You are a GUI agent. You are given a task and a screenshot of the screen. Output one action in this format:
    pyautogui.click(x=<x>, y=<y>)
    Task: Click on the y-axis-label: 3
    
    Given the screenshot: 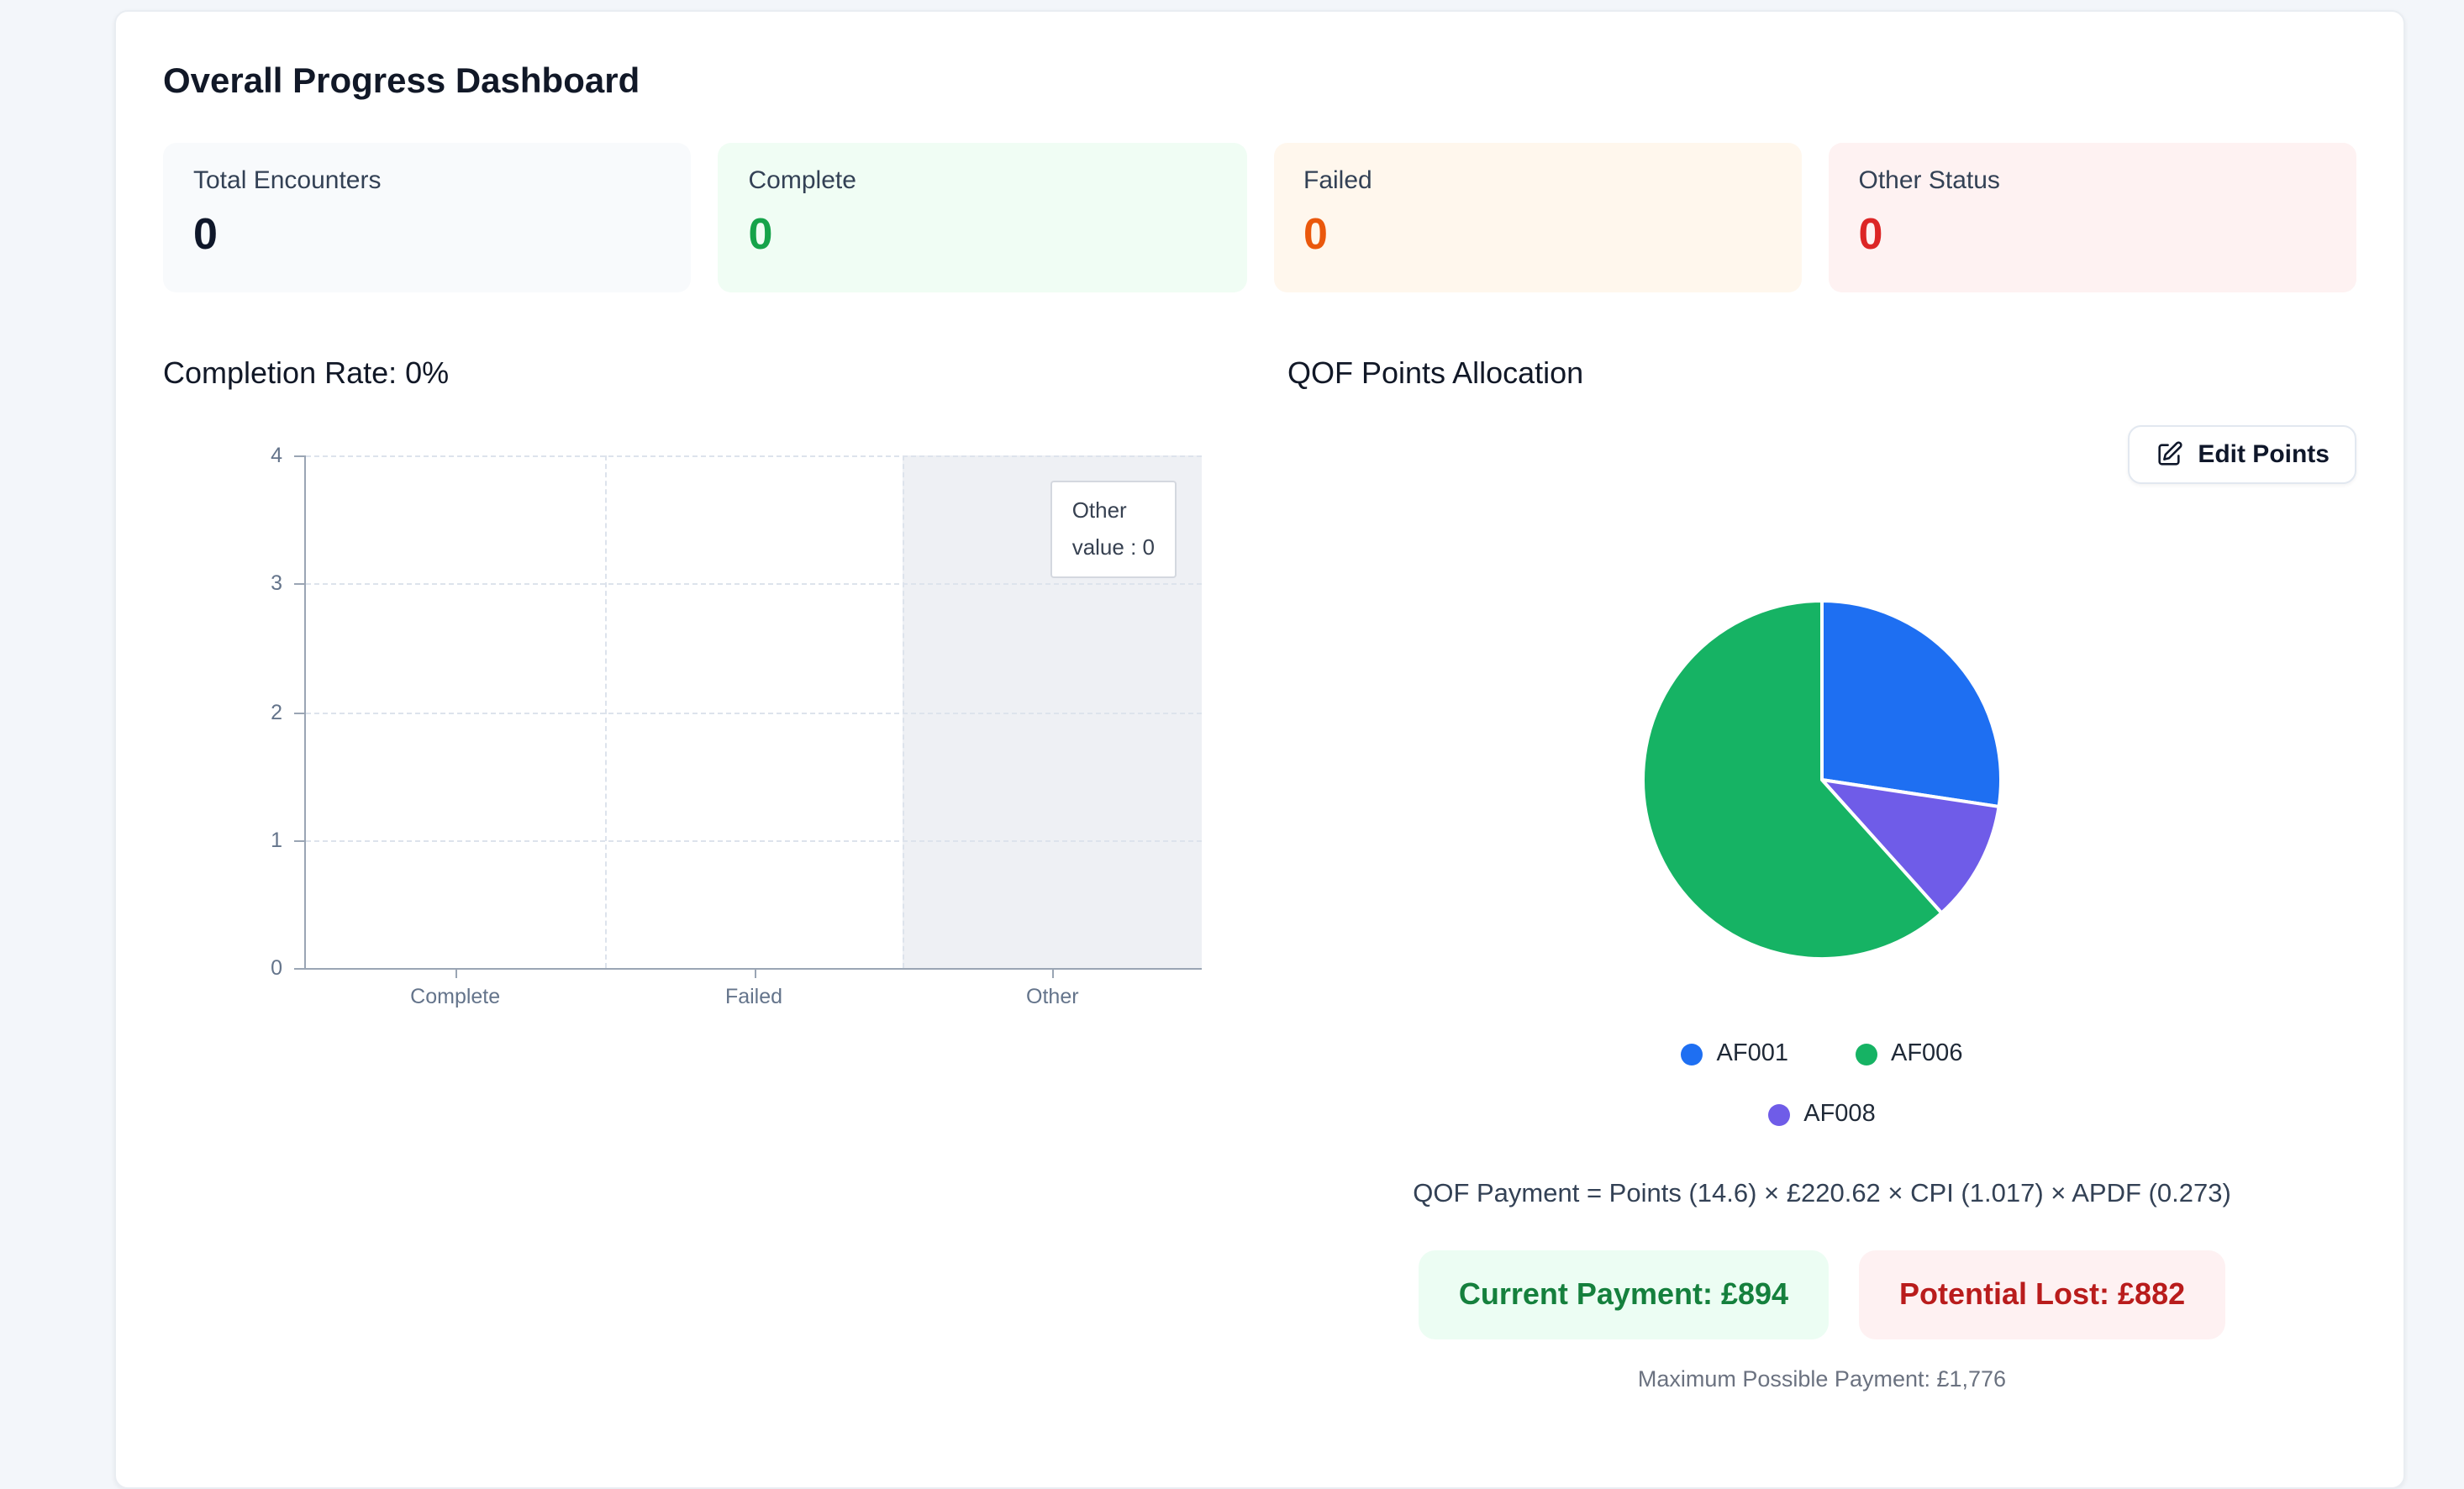 What is the action you would take?
    pyautogui.click(x=276, y=583)
    